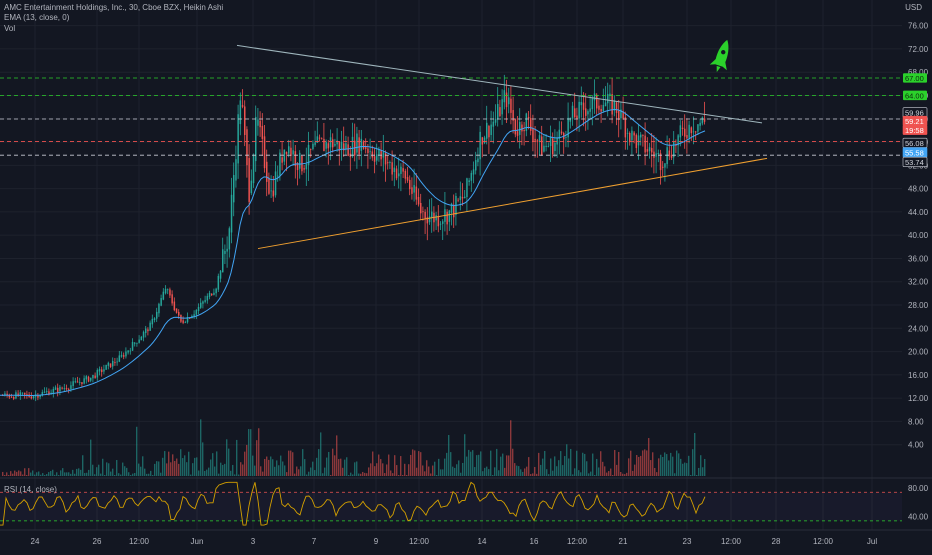 Image resolution: width=932 pixels, height=555 pixels. Describe the element at coordinates (376, 541) in the screenshot. I see `x-tick-label: 9` at that location.